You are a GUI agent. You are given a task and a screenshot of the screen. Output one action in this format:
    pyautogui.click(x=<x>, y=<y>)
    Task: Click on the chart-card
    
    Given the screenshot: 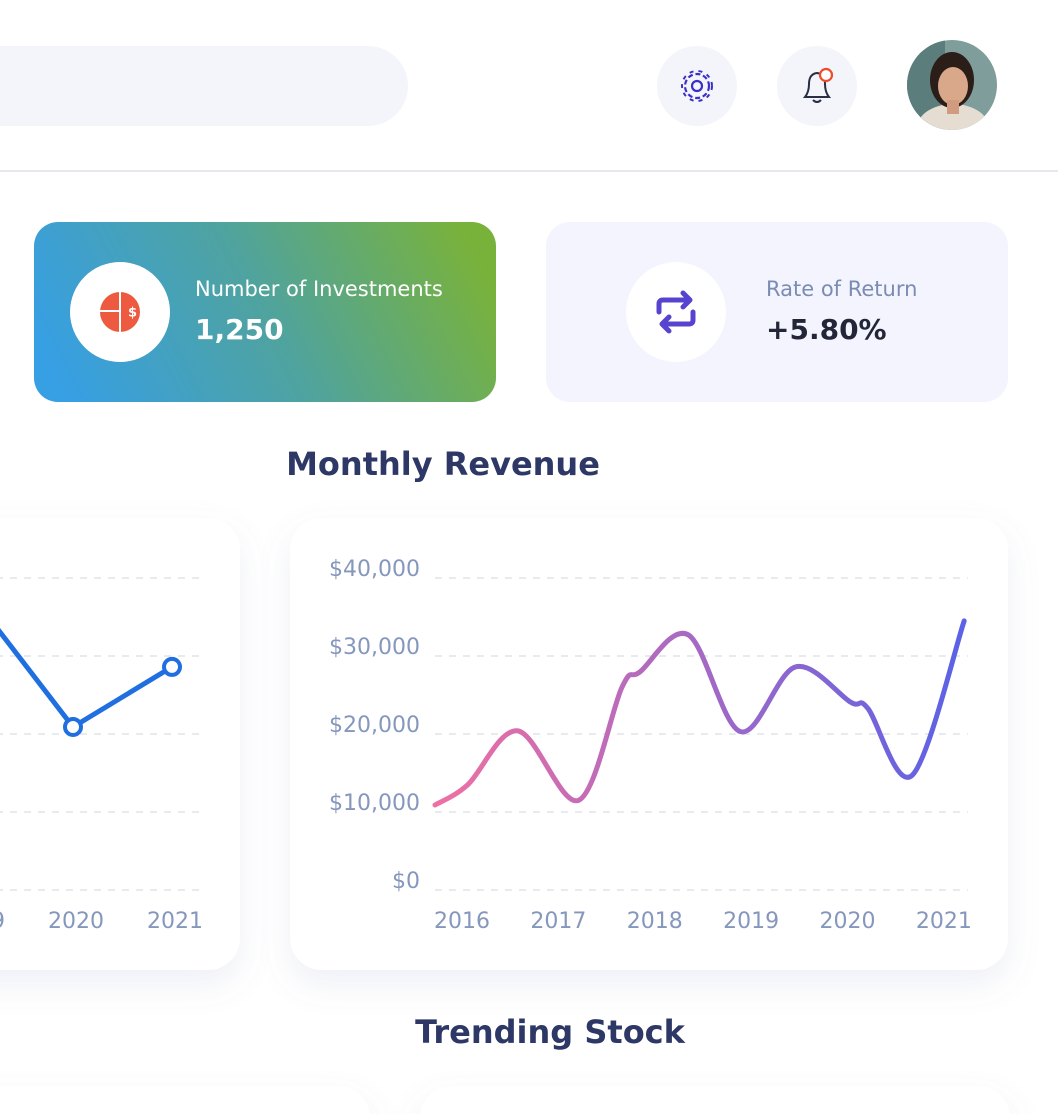 What is the action you would take?
    pyautogui.click(x=120, y=744)
    